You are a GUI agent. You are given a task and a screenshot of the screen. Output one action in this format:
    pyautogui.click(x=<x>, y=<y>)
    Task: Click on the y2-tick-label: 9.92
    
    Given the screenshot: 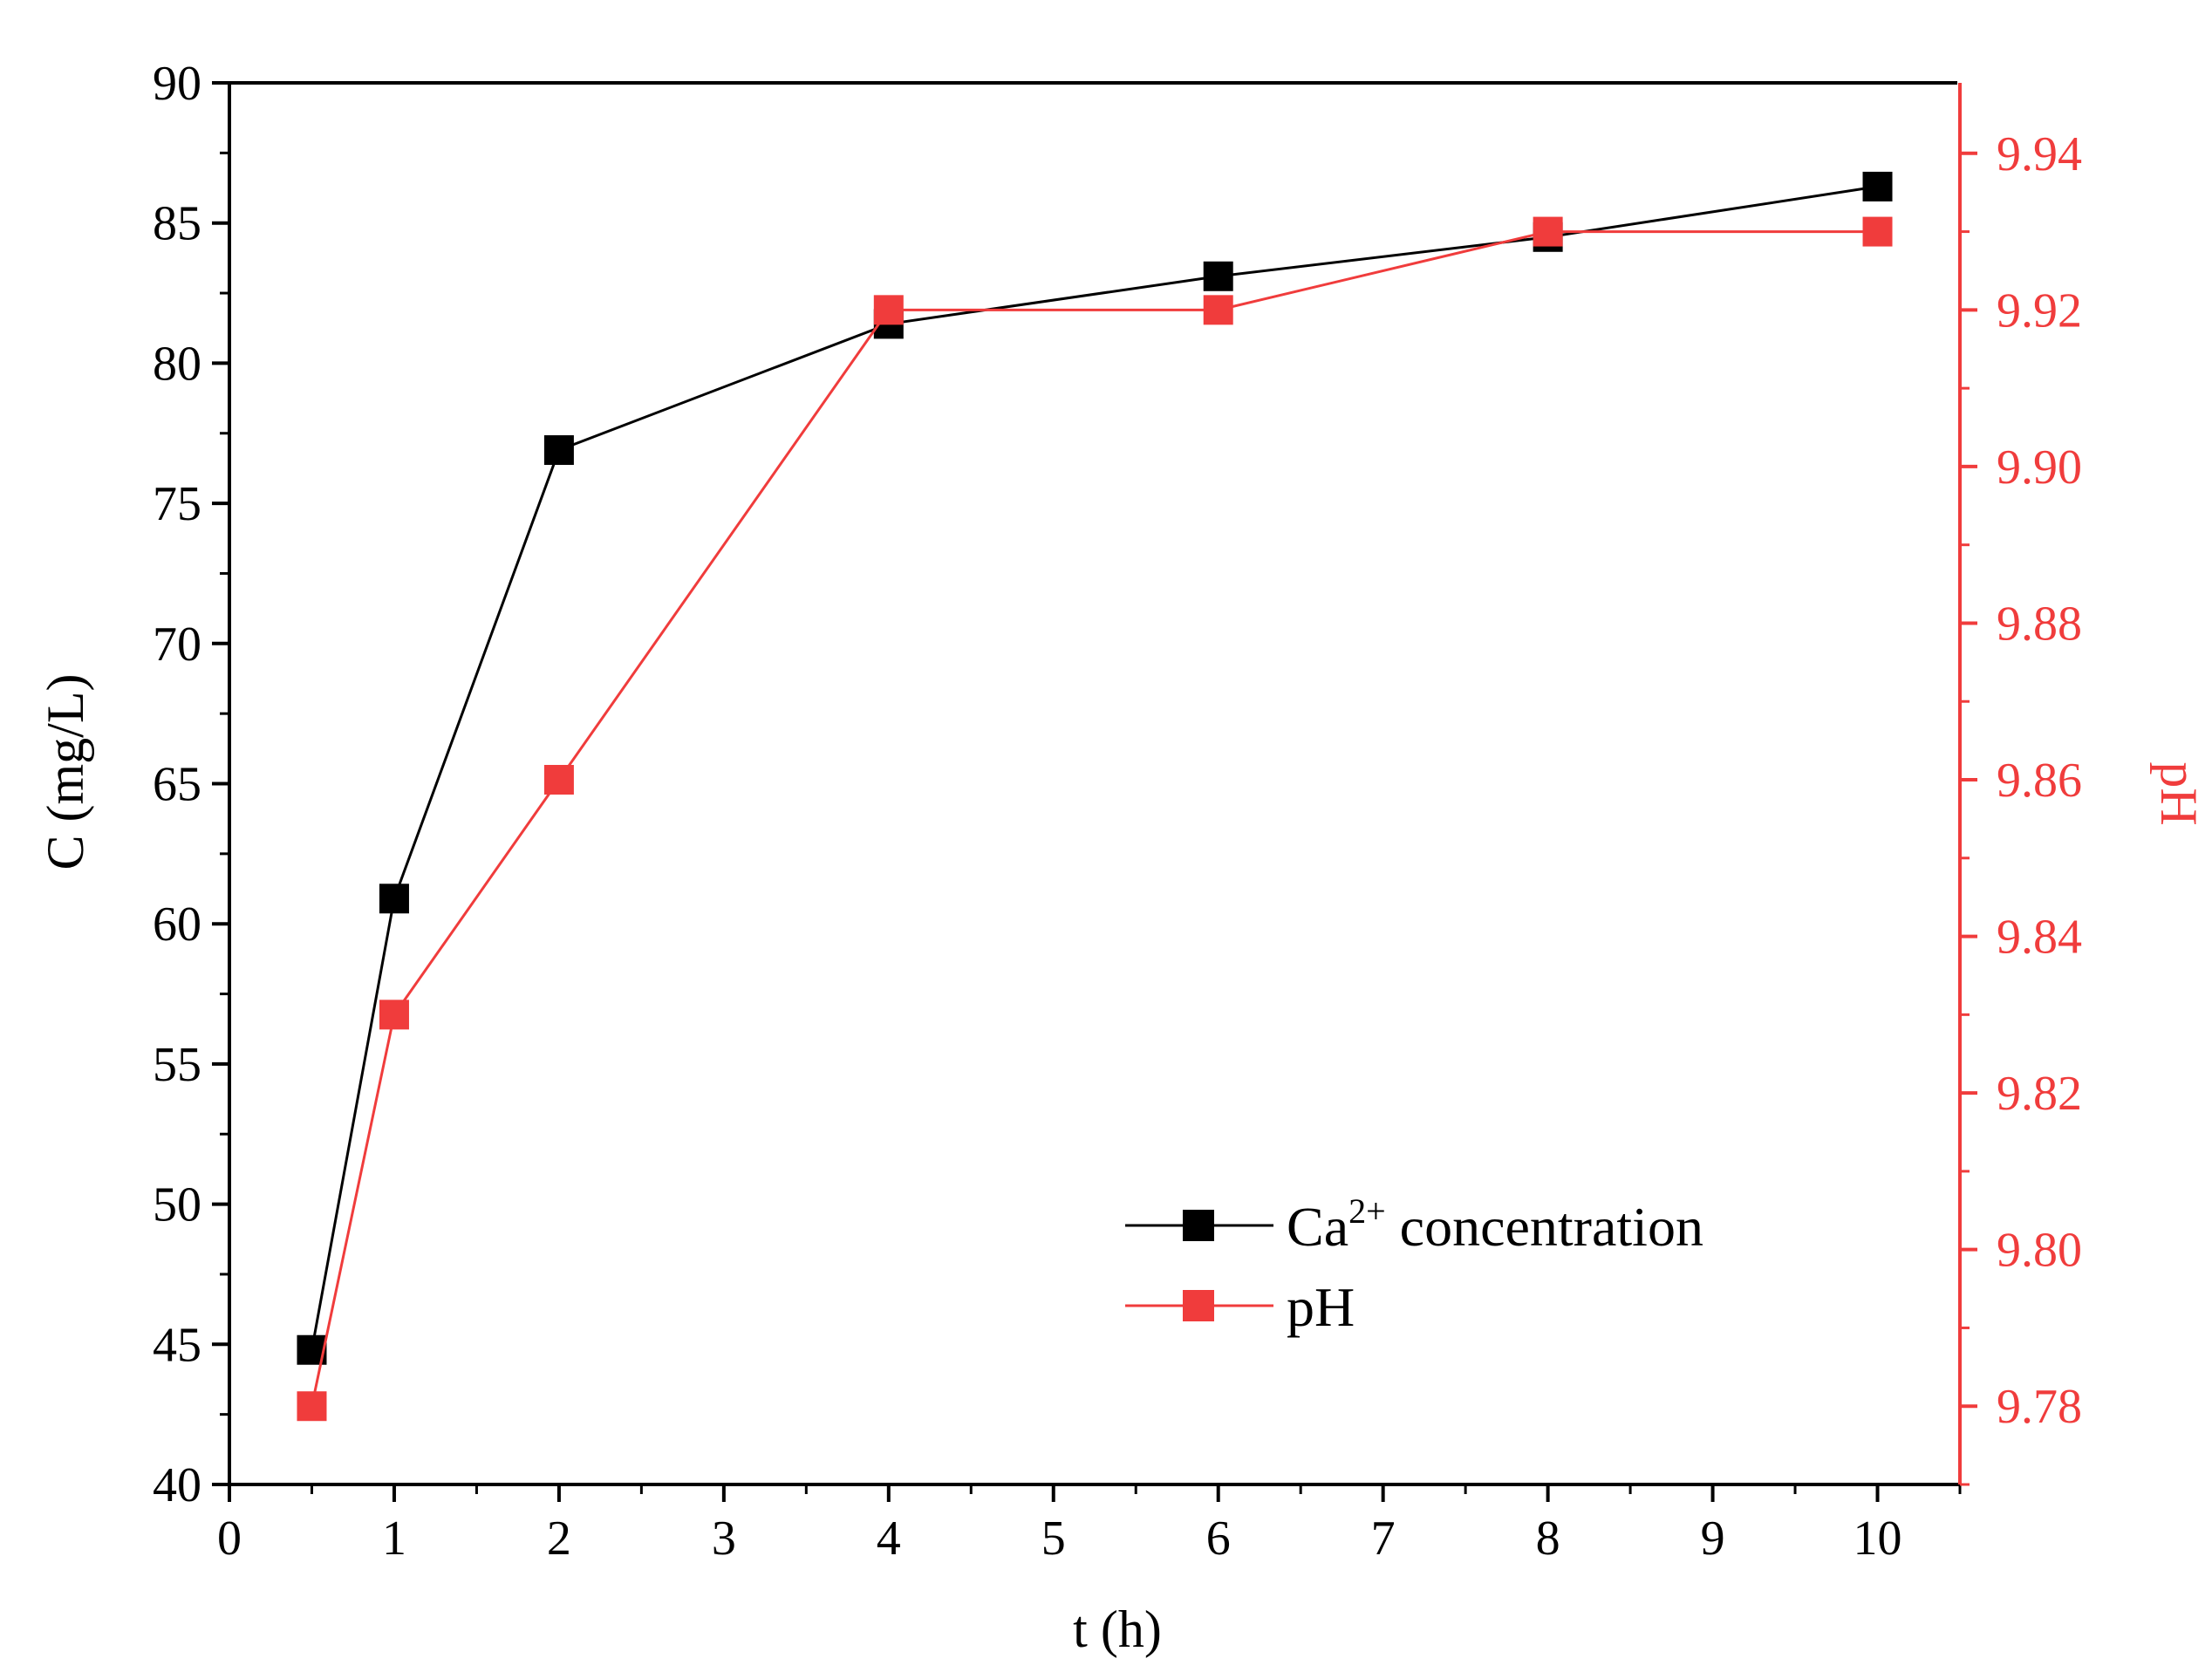 What is the action you would take?
    pyautogui.click(x=2039, y=310)
    